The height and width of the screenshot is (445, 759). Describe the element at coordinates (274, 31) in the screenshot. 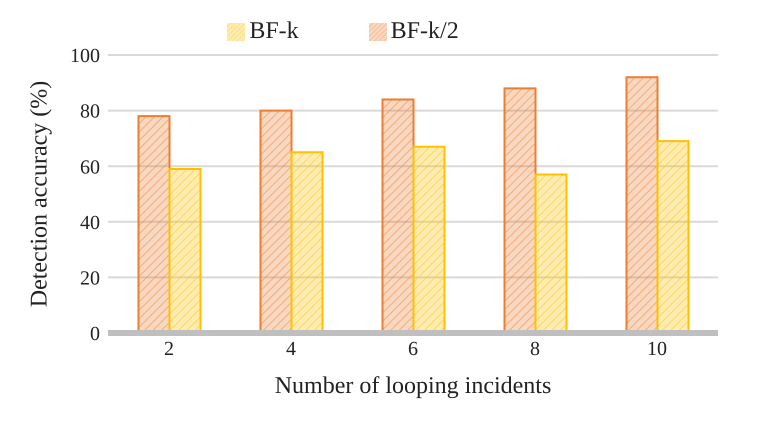

I see `legend-label: BF-k` at that location.